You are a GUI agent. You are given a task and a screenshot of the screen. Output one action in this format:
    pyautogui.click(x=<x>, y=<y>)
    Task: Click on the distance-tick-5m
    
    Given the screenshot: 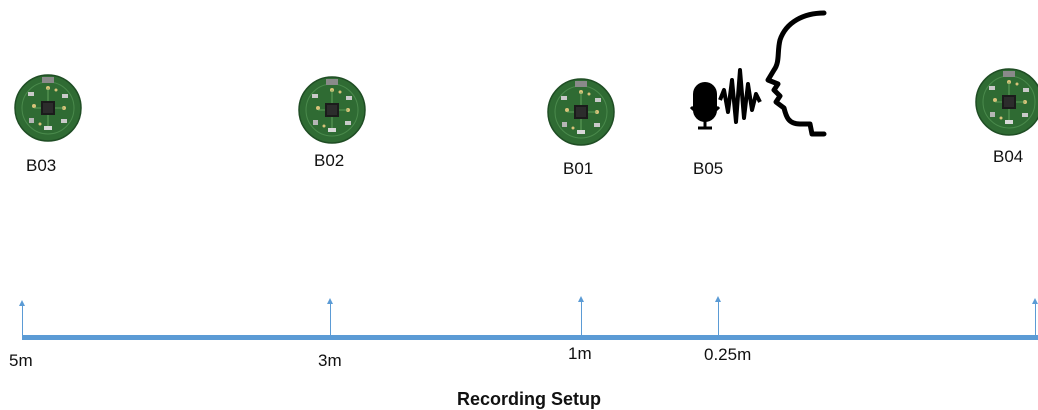 What is the action you would take?
    pyautogui.click(x=22, y=318)
    